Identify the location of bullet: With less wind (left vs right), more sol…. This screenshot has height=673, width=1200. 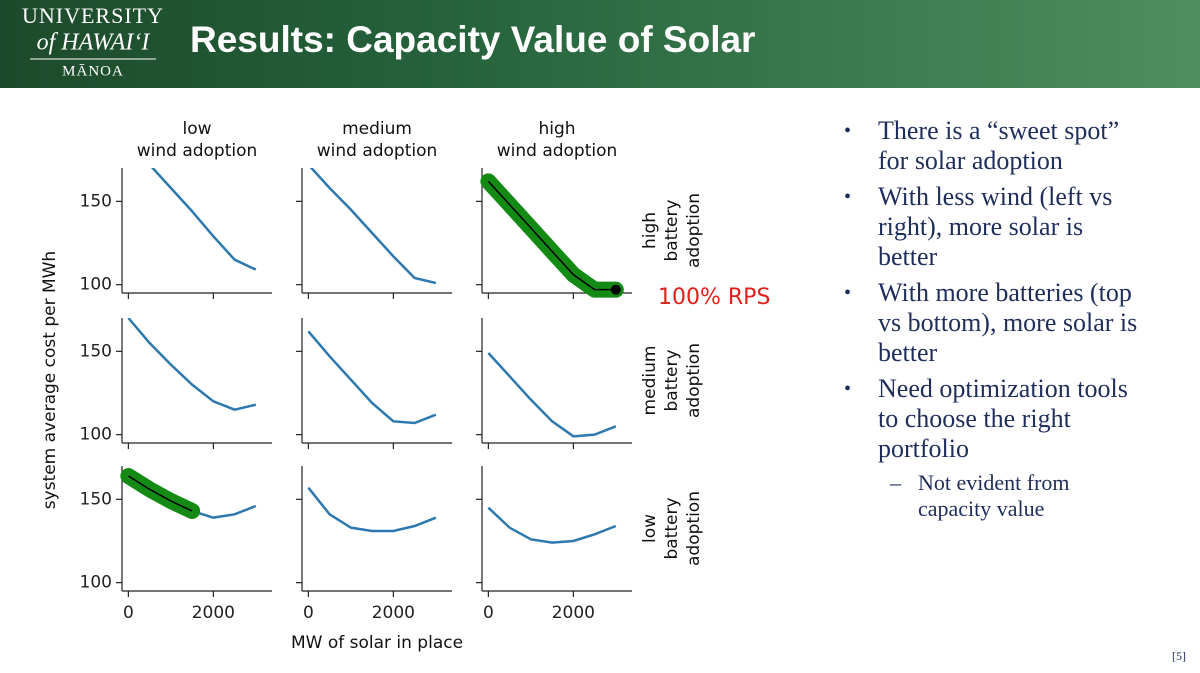
(990, 227).